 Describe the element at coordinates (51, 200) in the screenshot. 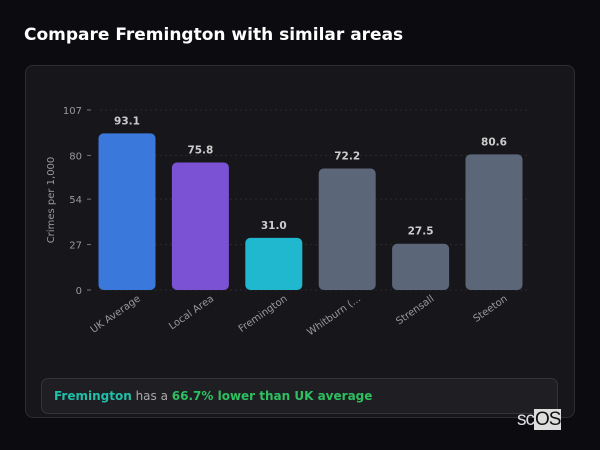

I see `y-axis-label: Crimes per 1,000` at that location.